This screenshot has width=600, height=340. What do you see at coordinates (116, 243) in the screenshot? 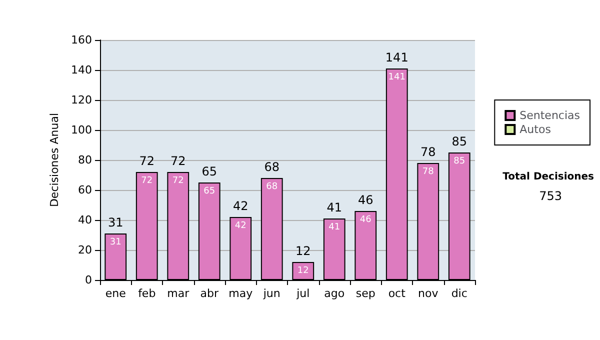
I see `data-label: 31` at bounding box center [116, 243].